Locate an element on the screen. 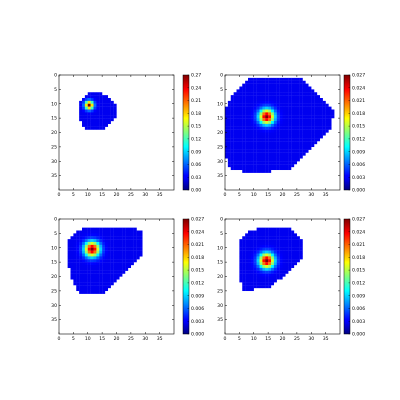  colorbar-tick-label: 0.009 is located at coordinates (197, 296).